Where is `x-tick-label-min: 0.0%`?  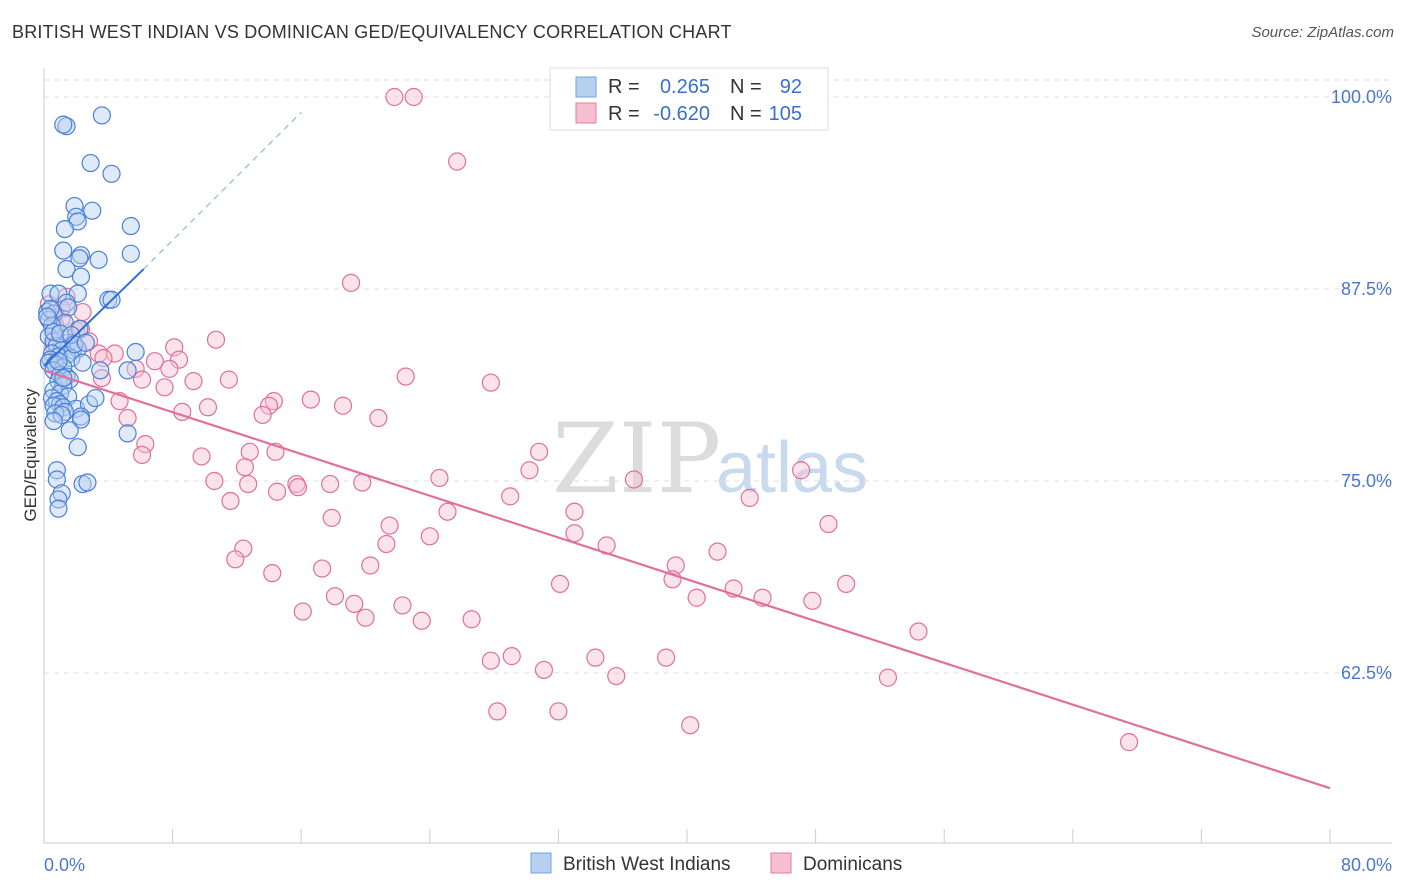
x-tick-label-min: 0.0% is located at coordinates (64, 865).